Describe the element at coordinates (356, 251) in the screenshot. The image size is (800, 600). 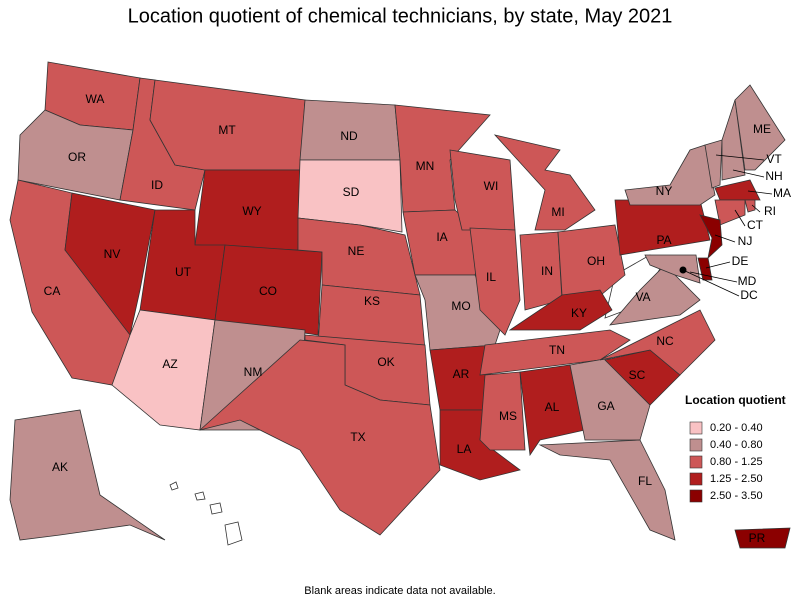
I see `state-label: NE` at that location.